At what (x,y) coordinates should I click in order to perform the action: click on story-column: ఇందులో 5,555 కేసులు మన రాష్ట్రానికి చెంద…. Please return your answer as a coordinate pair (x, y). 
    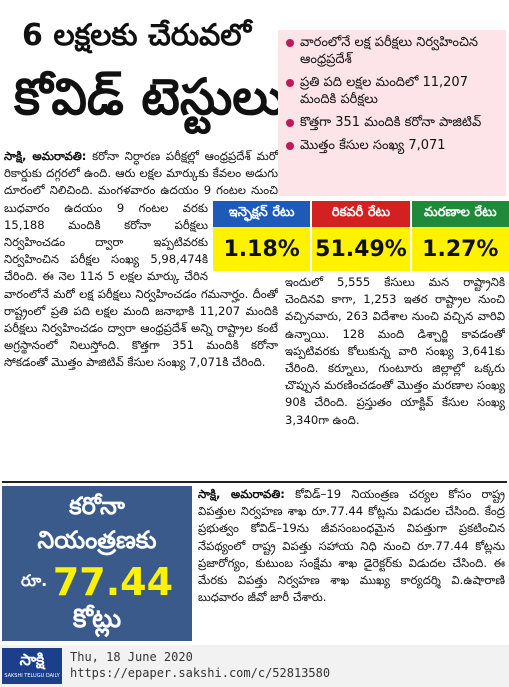
    Looking at the image, I should click on (395, 374).